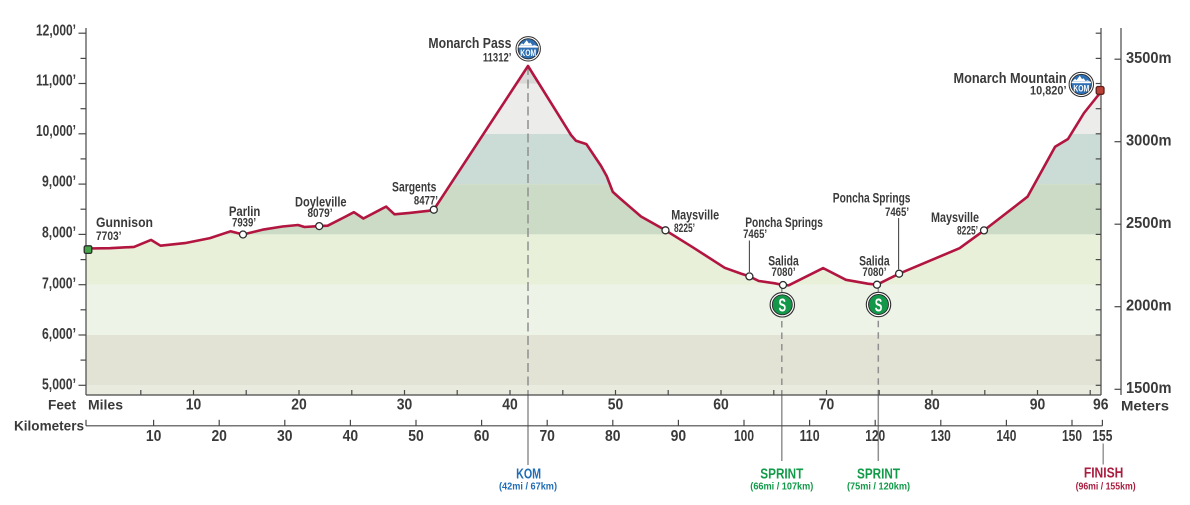  I want to click on svg-text: Miles, so click(105, 405).